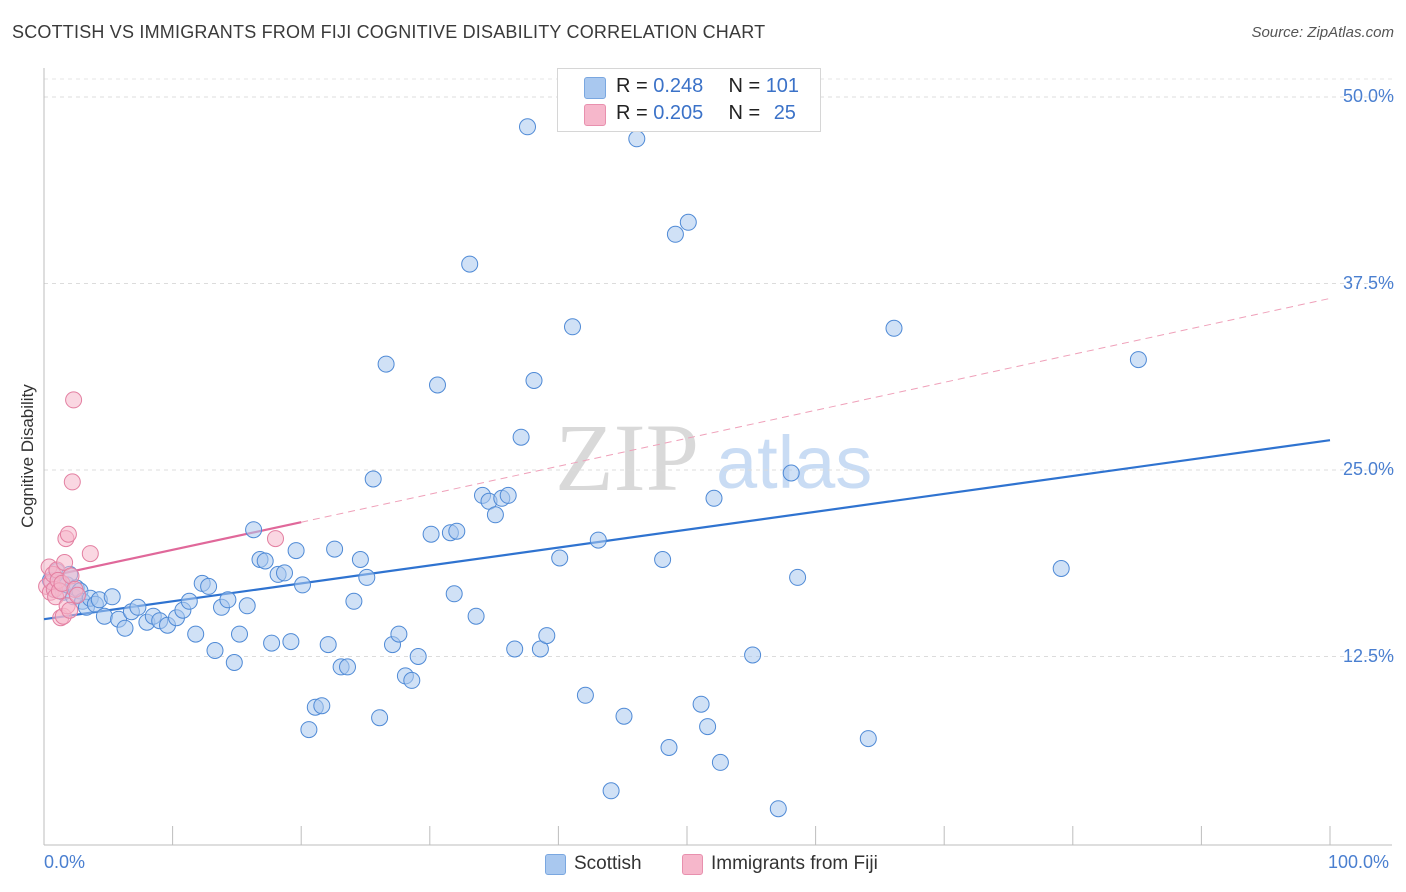  I want to click on watermark-zip: ZIP, so click(627, 457).